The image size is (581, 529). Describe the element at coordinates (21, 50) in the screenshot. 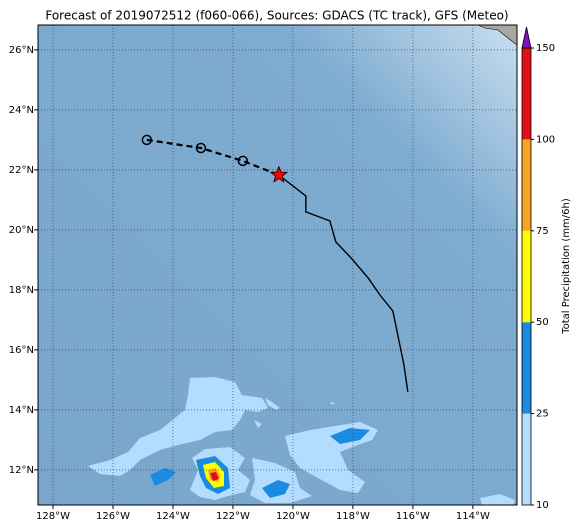

I see `y-tick-label: 26°N` at that location.